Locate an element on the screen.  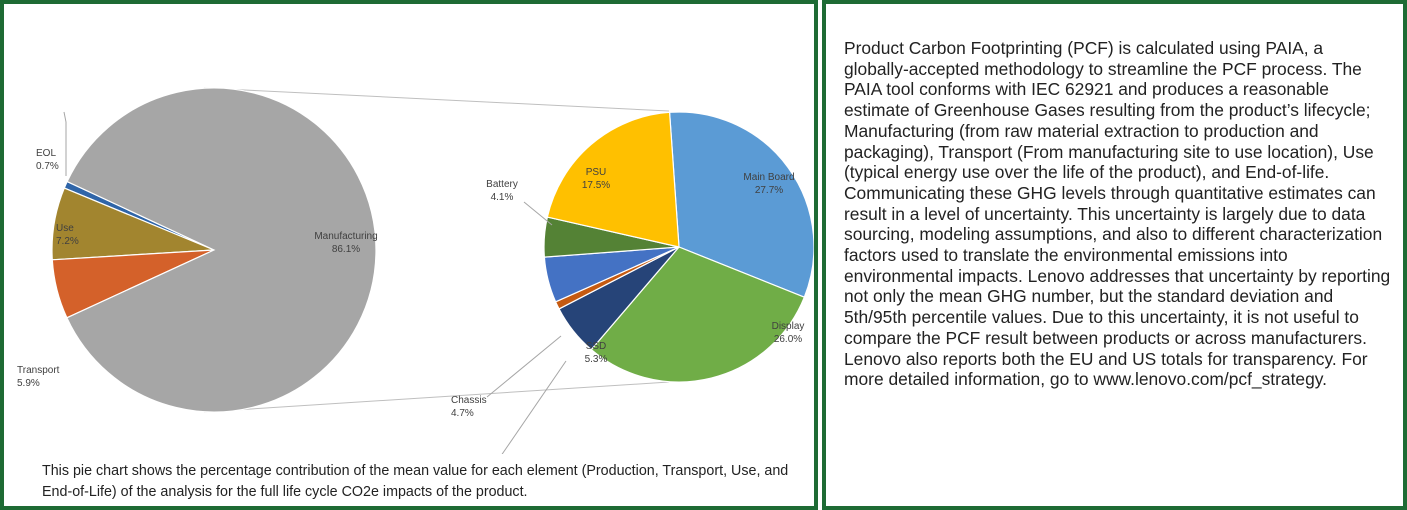
slice-label: Use is located at coordinates (65, 228).